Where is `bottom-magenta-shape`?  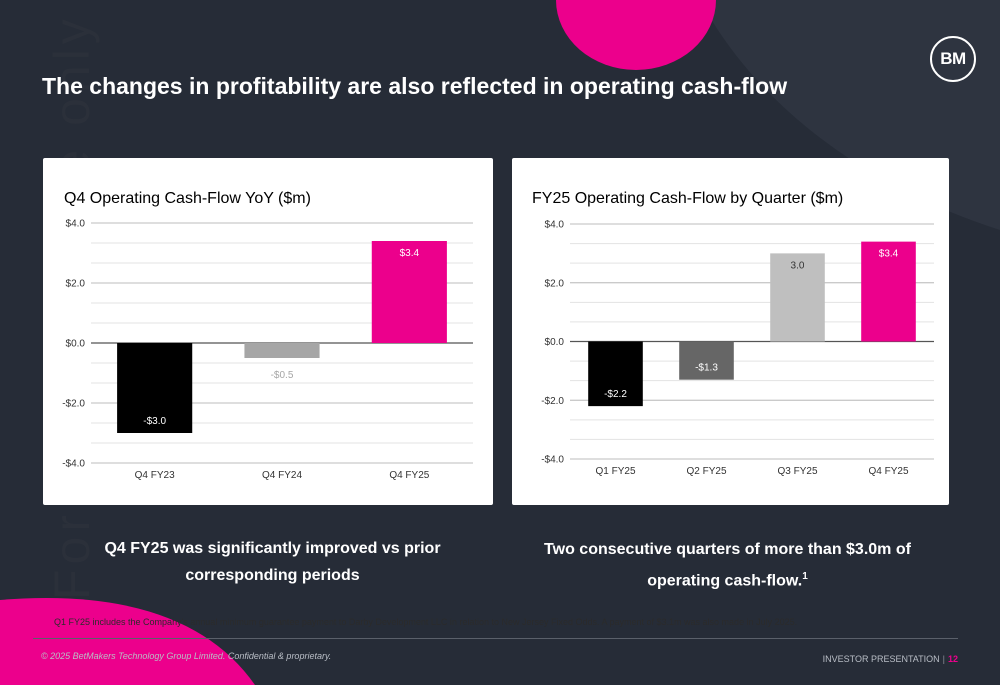
bottom-magenta-shape is located at coordinates (127, 641).